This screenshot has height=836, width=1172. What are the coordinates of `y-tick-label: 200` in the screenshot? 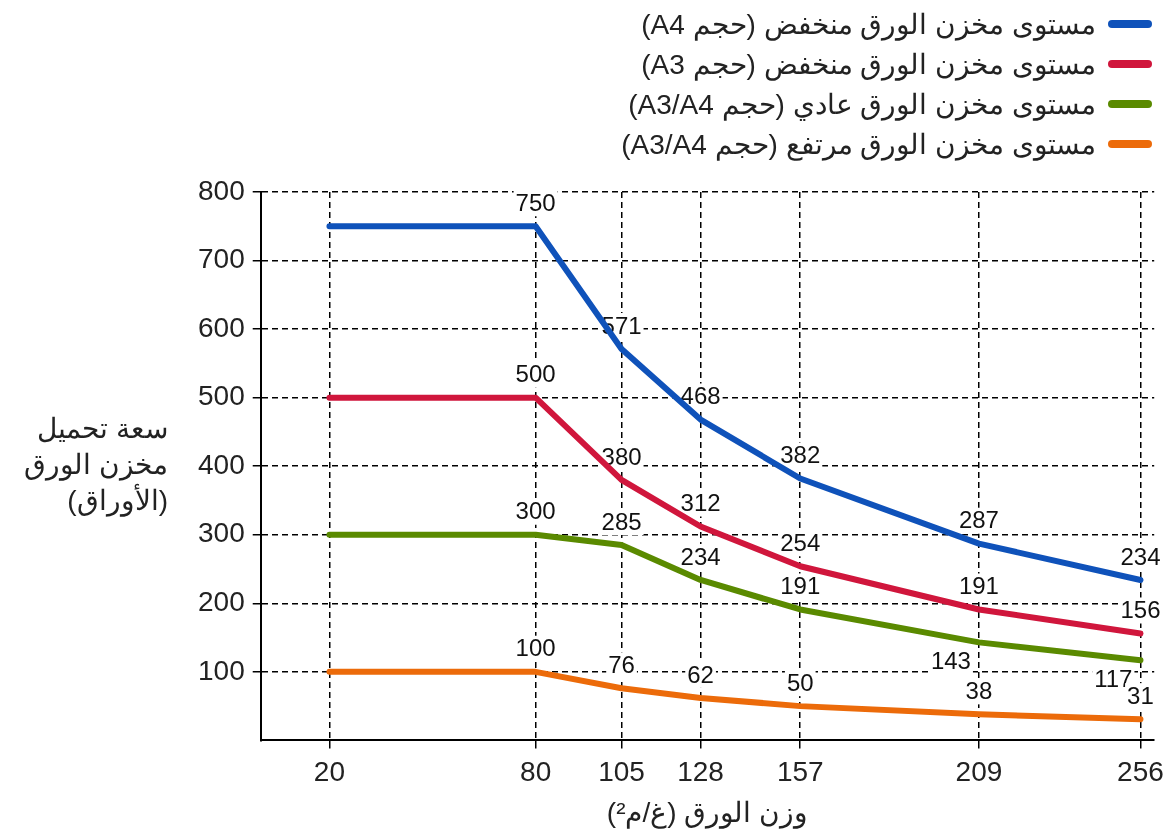 It's located at (221, 602).